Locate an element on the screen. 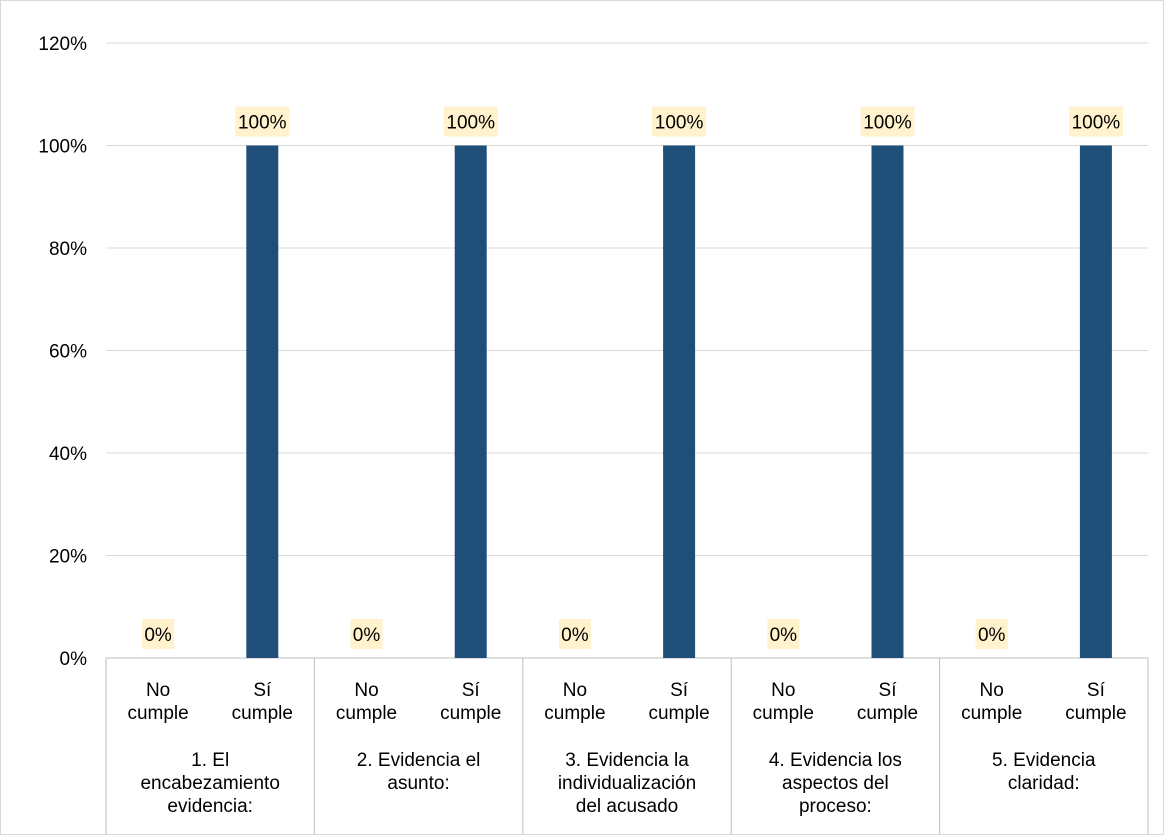 The image size is (1164, 839). x-group-label: claridad: is located at coordinates (1044, 783).